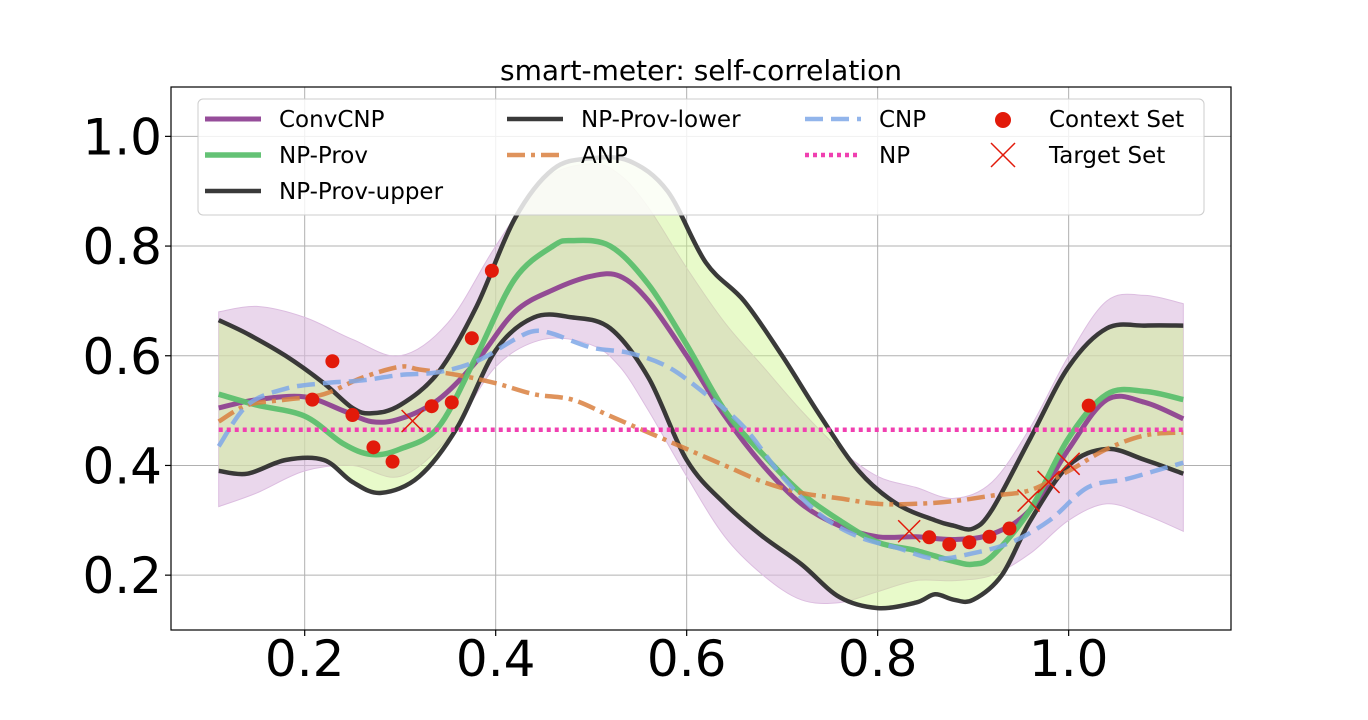 Image resolution: width=1368 pixels, height=720 pixels. Describe the element at coordinates (701, 70) in the screenshot. I see `chart-title: smart-meter: self-correlation` at that location.